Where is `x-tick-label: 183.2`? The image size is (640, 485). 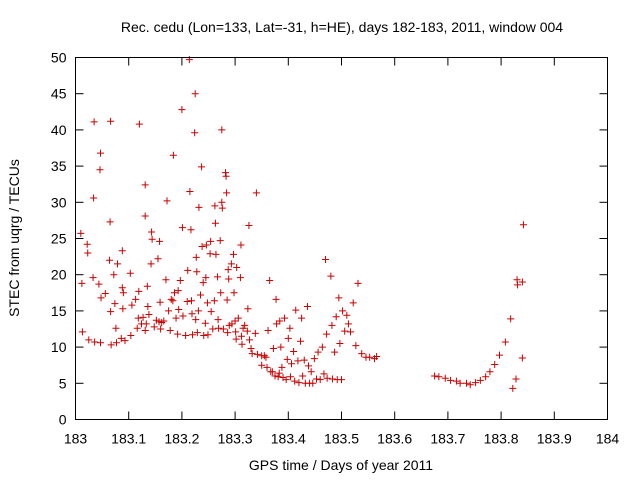
x-tick-label: 183.2 is located at coordinates (181, 439).